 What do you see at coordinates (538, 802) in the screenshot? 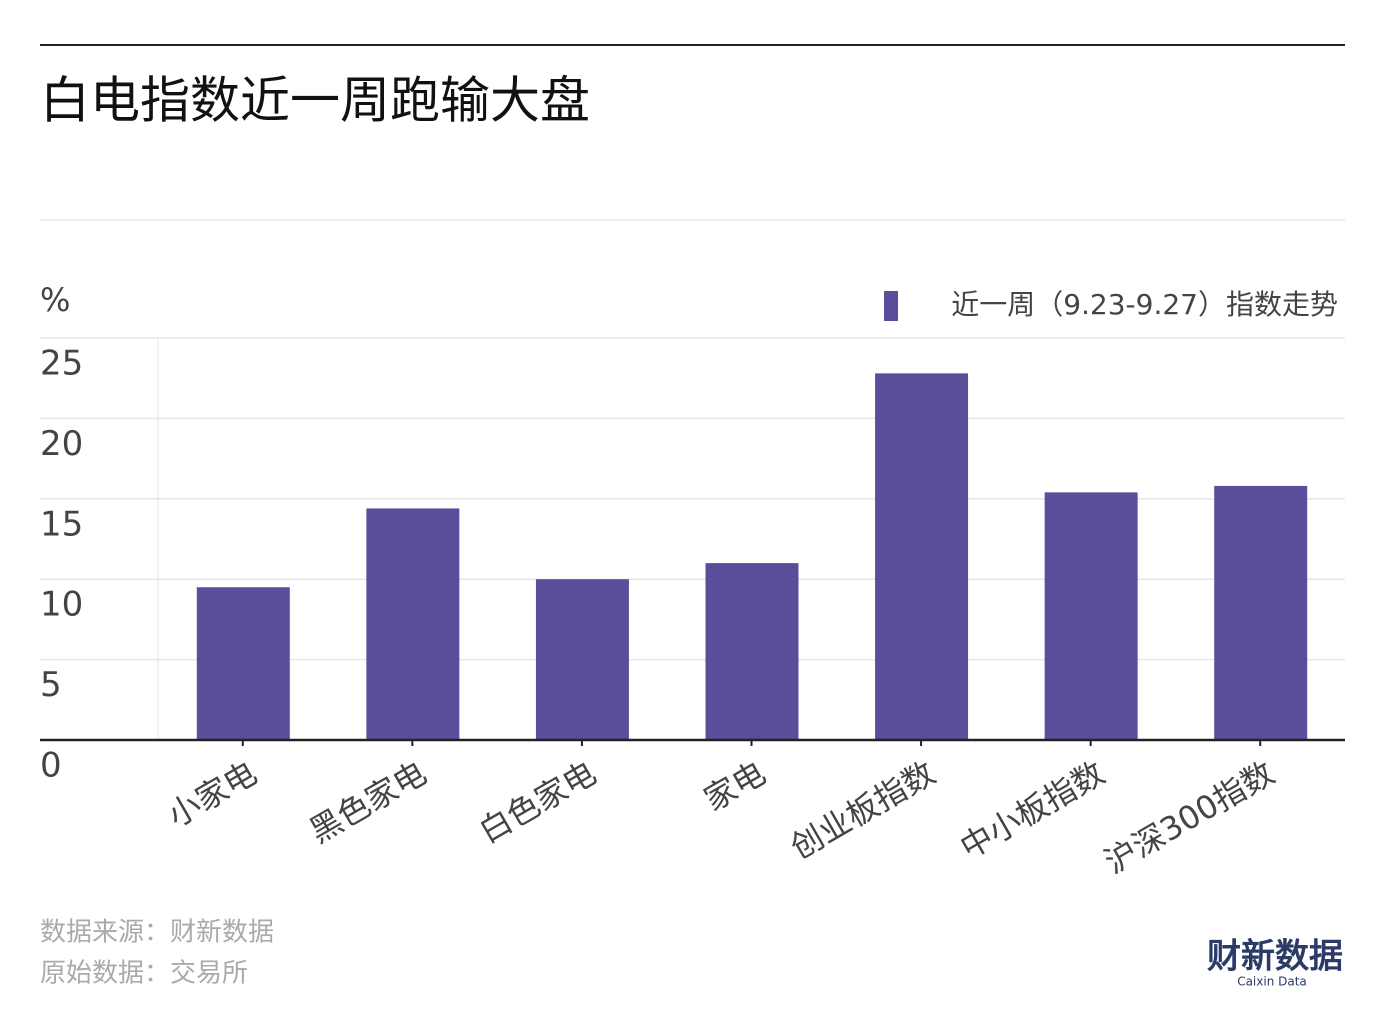
I see `x-tick-label: 白色家电` at bounding box center [538, 802].